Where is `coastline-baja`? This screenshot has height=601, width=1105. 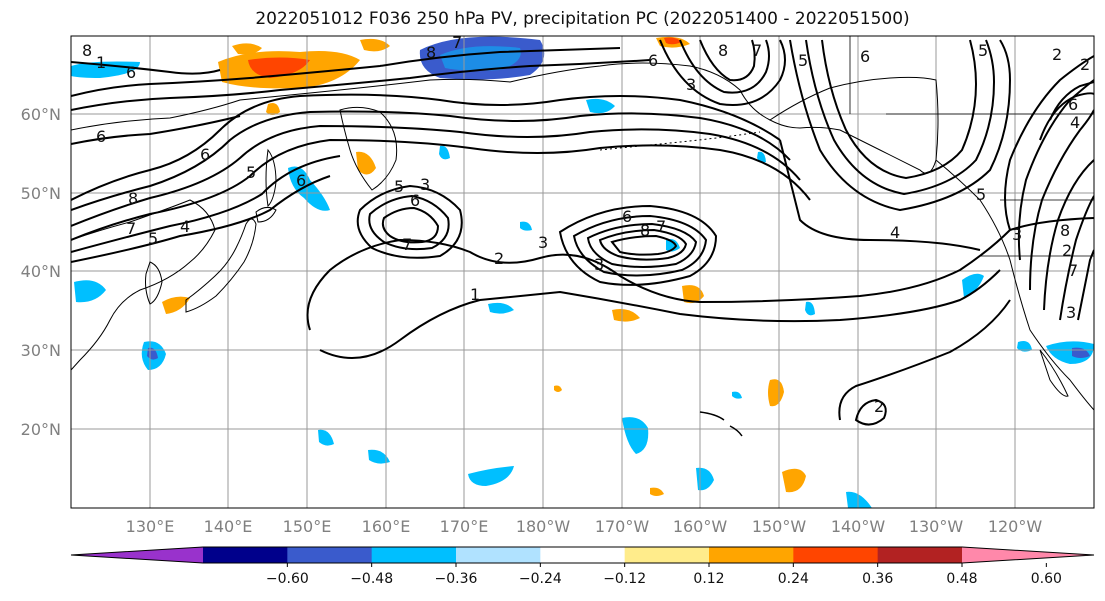
coastline-baja is located at coordinates (1054, 373).